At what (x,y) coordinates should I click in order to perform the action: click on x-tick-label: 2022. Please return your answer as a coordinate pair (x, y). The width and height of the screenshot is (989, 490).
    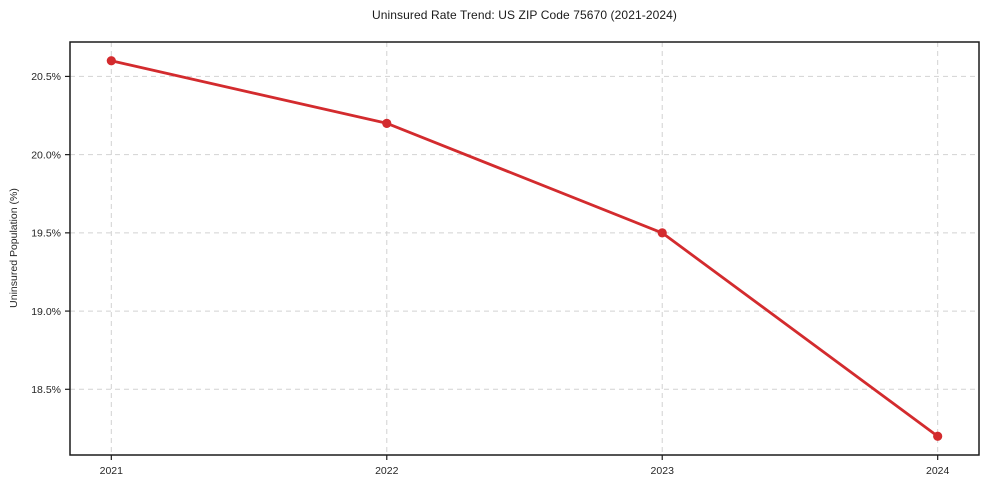
    Looking at the image, I should click on (387, 471).